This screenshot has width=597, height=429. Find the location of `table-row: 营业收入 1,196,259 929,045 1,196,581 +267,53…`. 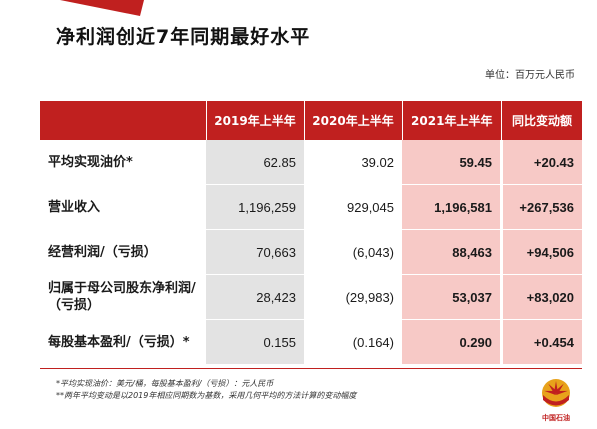

table-row: 营业收入 1,196,259 929,045 1,196,581 +267,53… is located at coordinates (311, 207).